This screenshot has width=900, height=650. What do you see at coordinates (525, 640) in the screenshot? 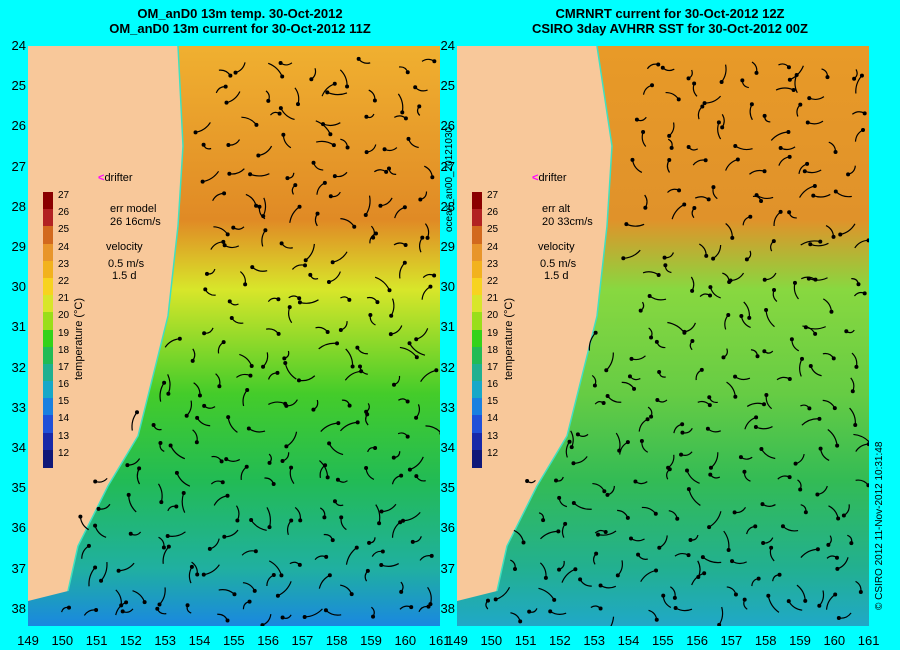
I see `right-xtick: 151` at bounding box center [525, 640].